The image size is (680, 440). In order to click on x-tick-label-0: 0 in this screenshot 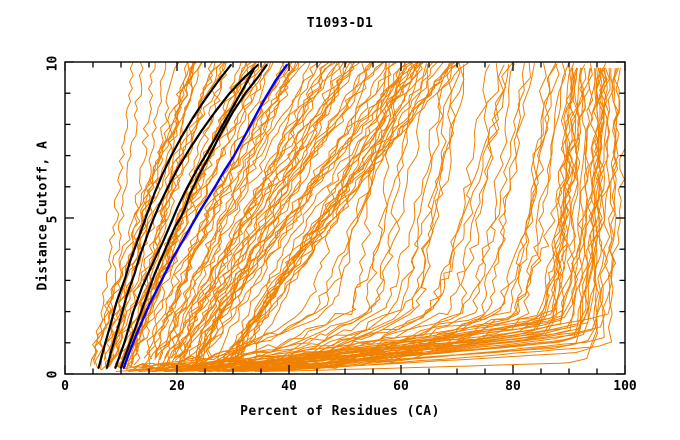, I will do `click(65, 386)`.